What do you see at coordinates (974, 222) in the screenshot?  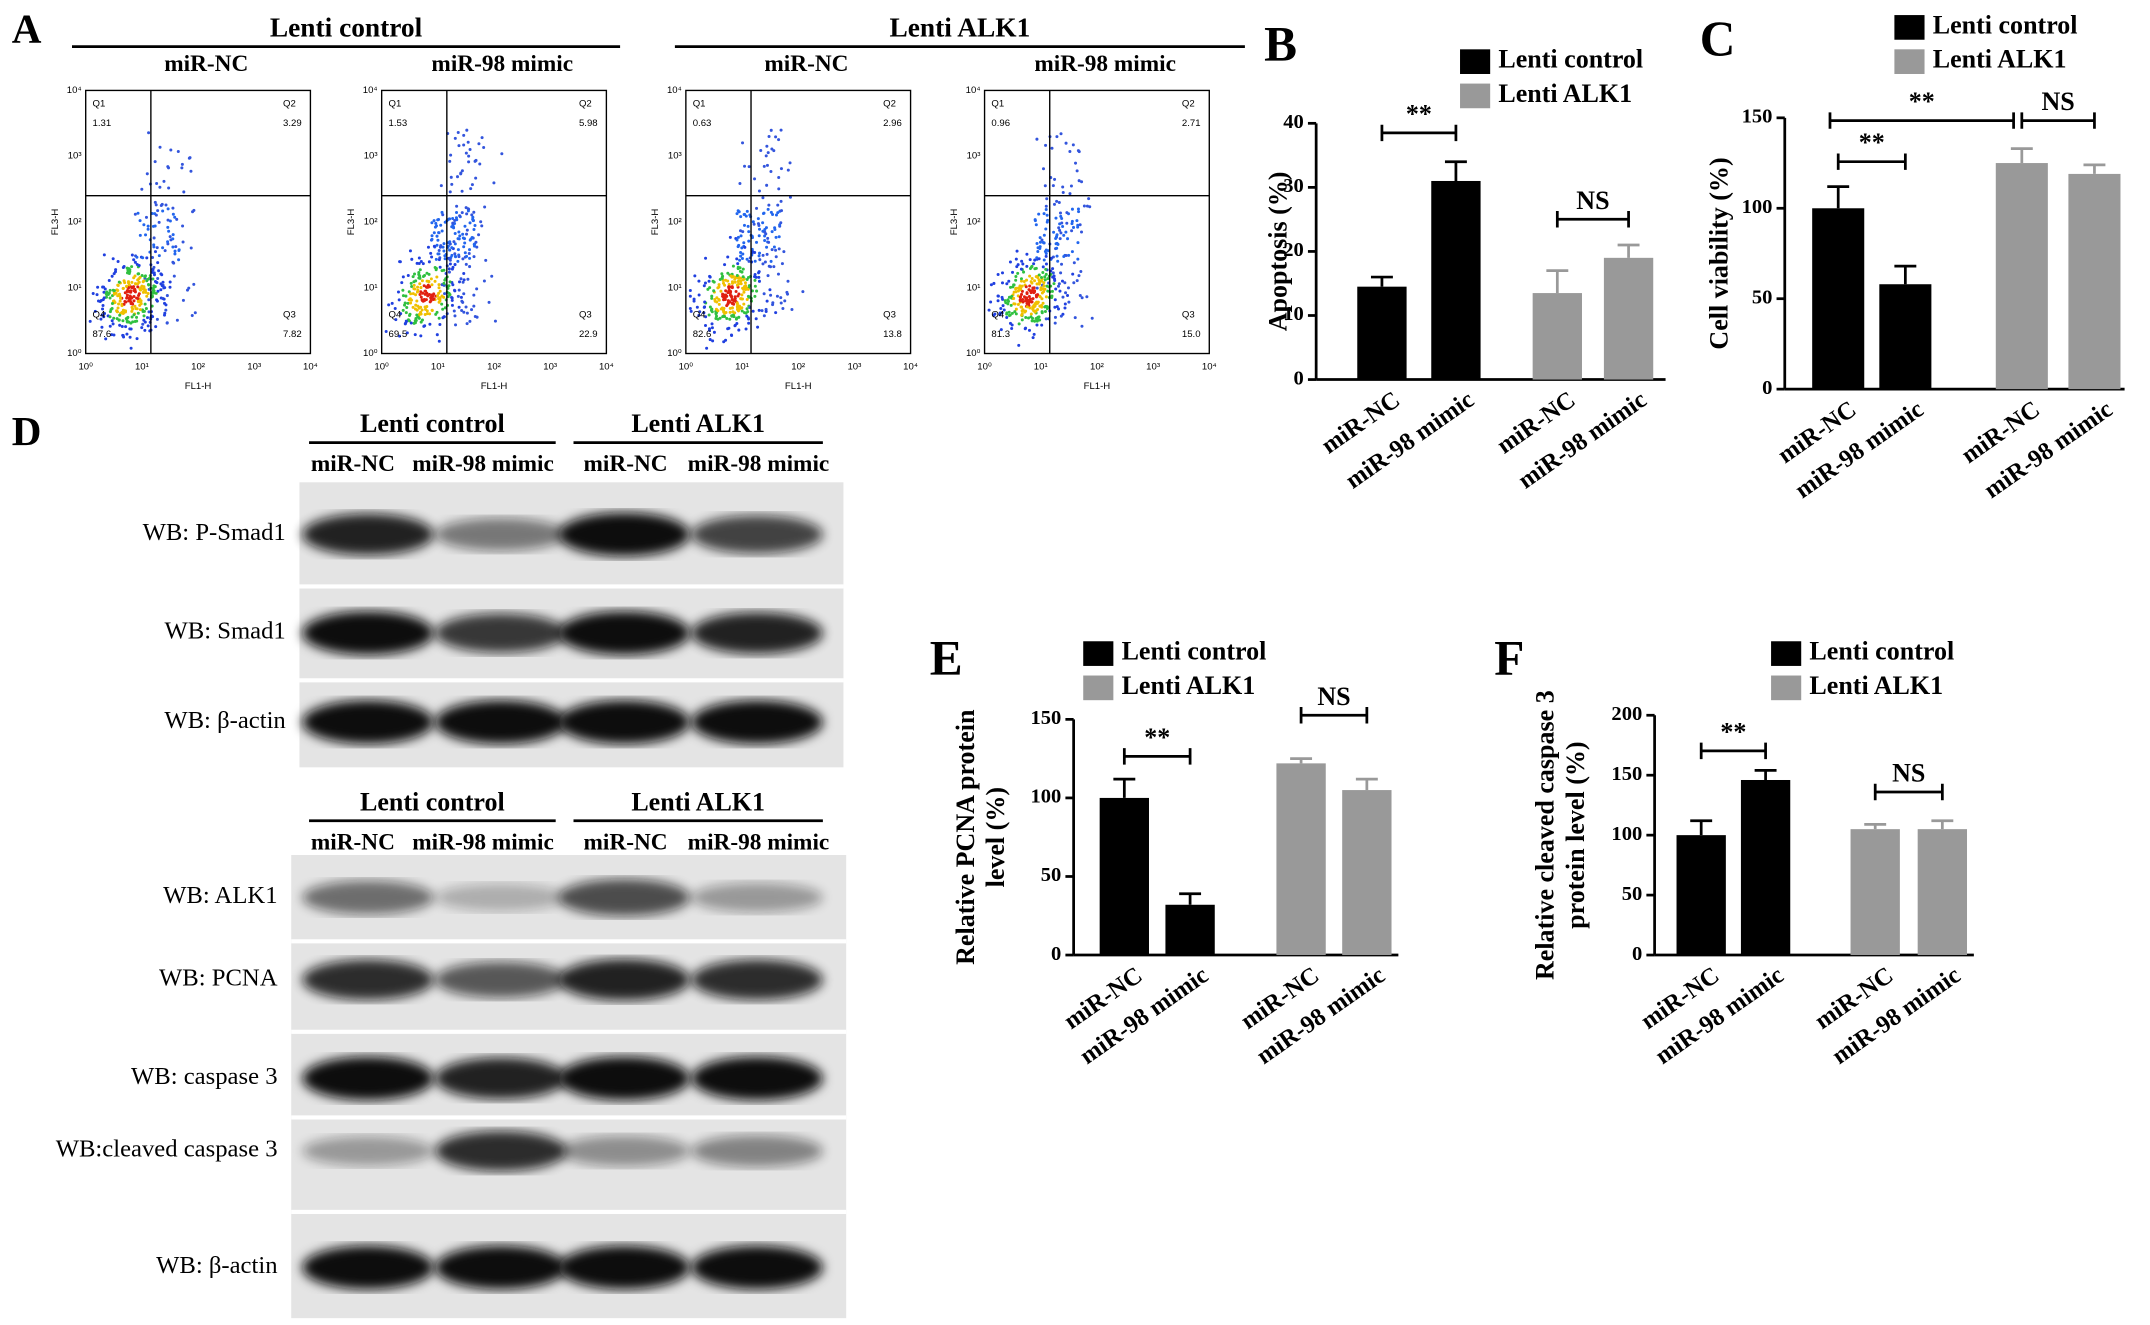 I see `y-tick-label: 10²` at bounding box center [974, 222].